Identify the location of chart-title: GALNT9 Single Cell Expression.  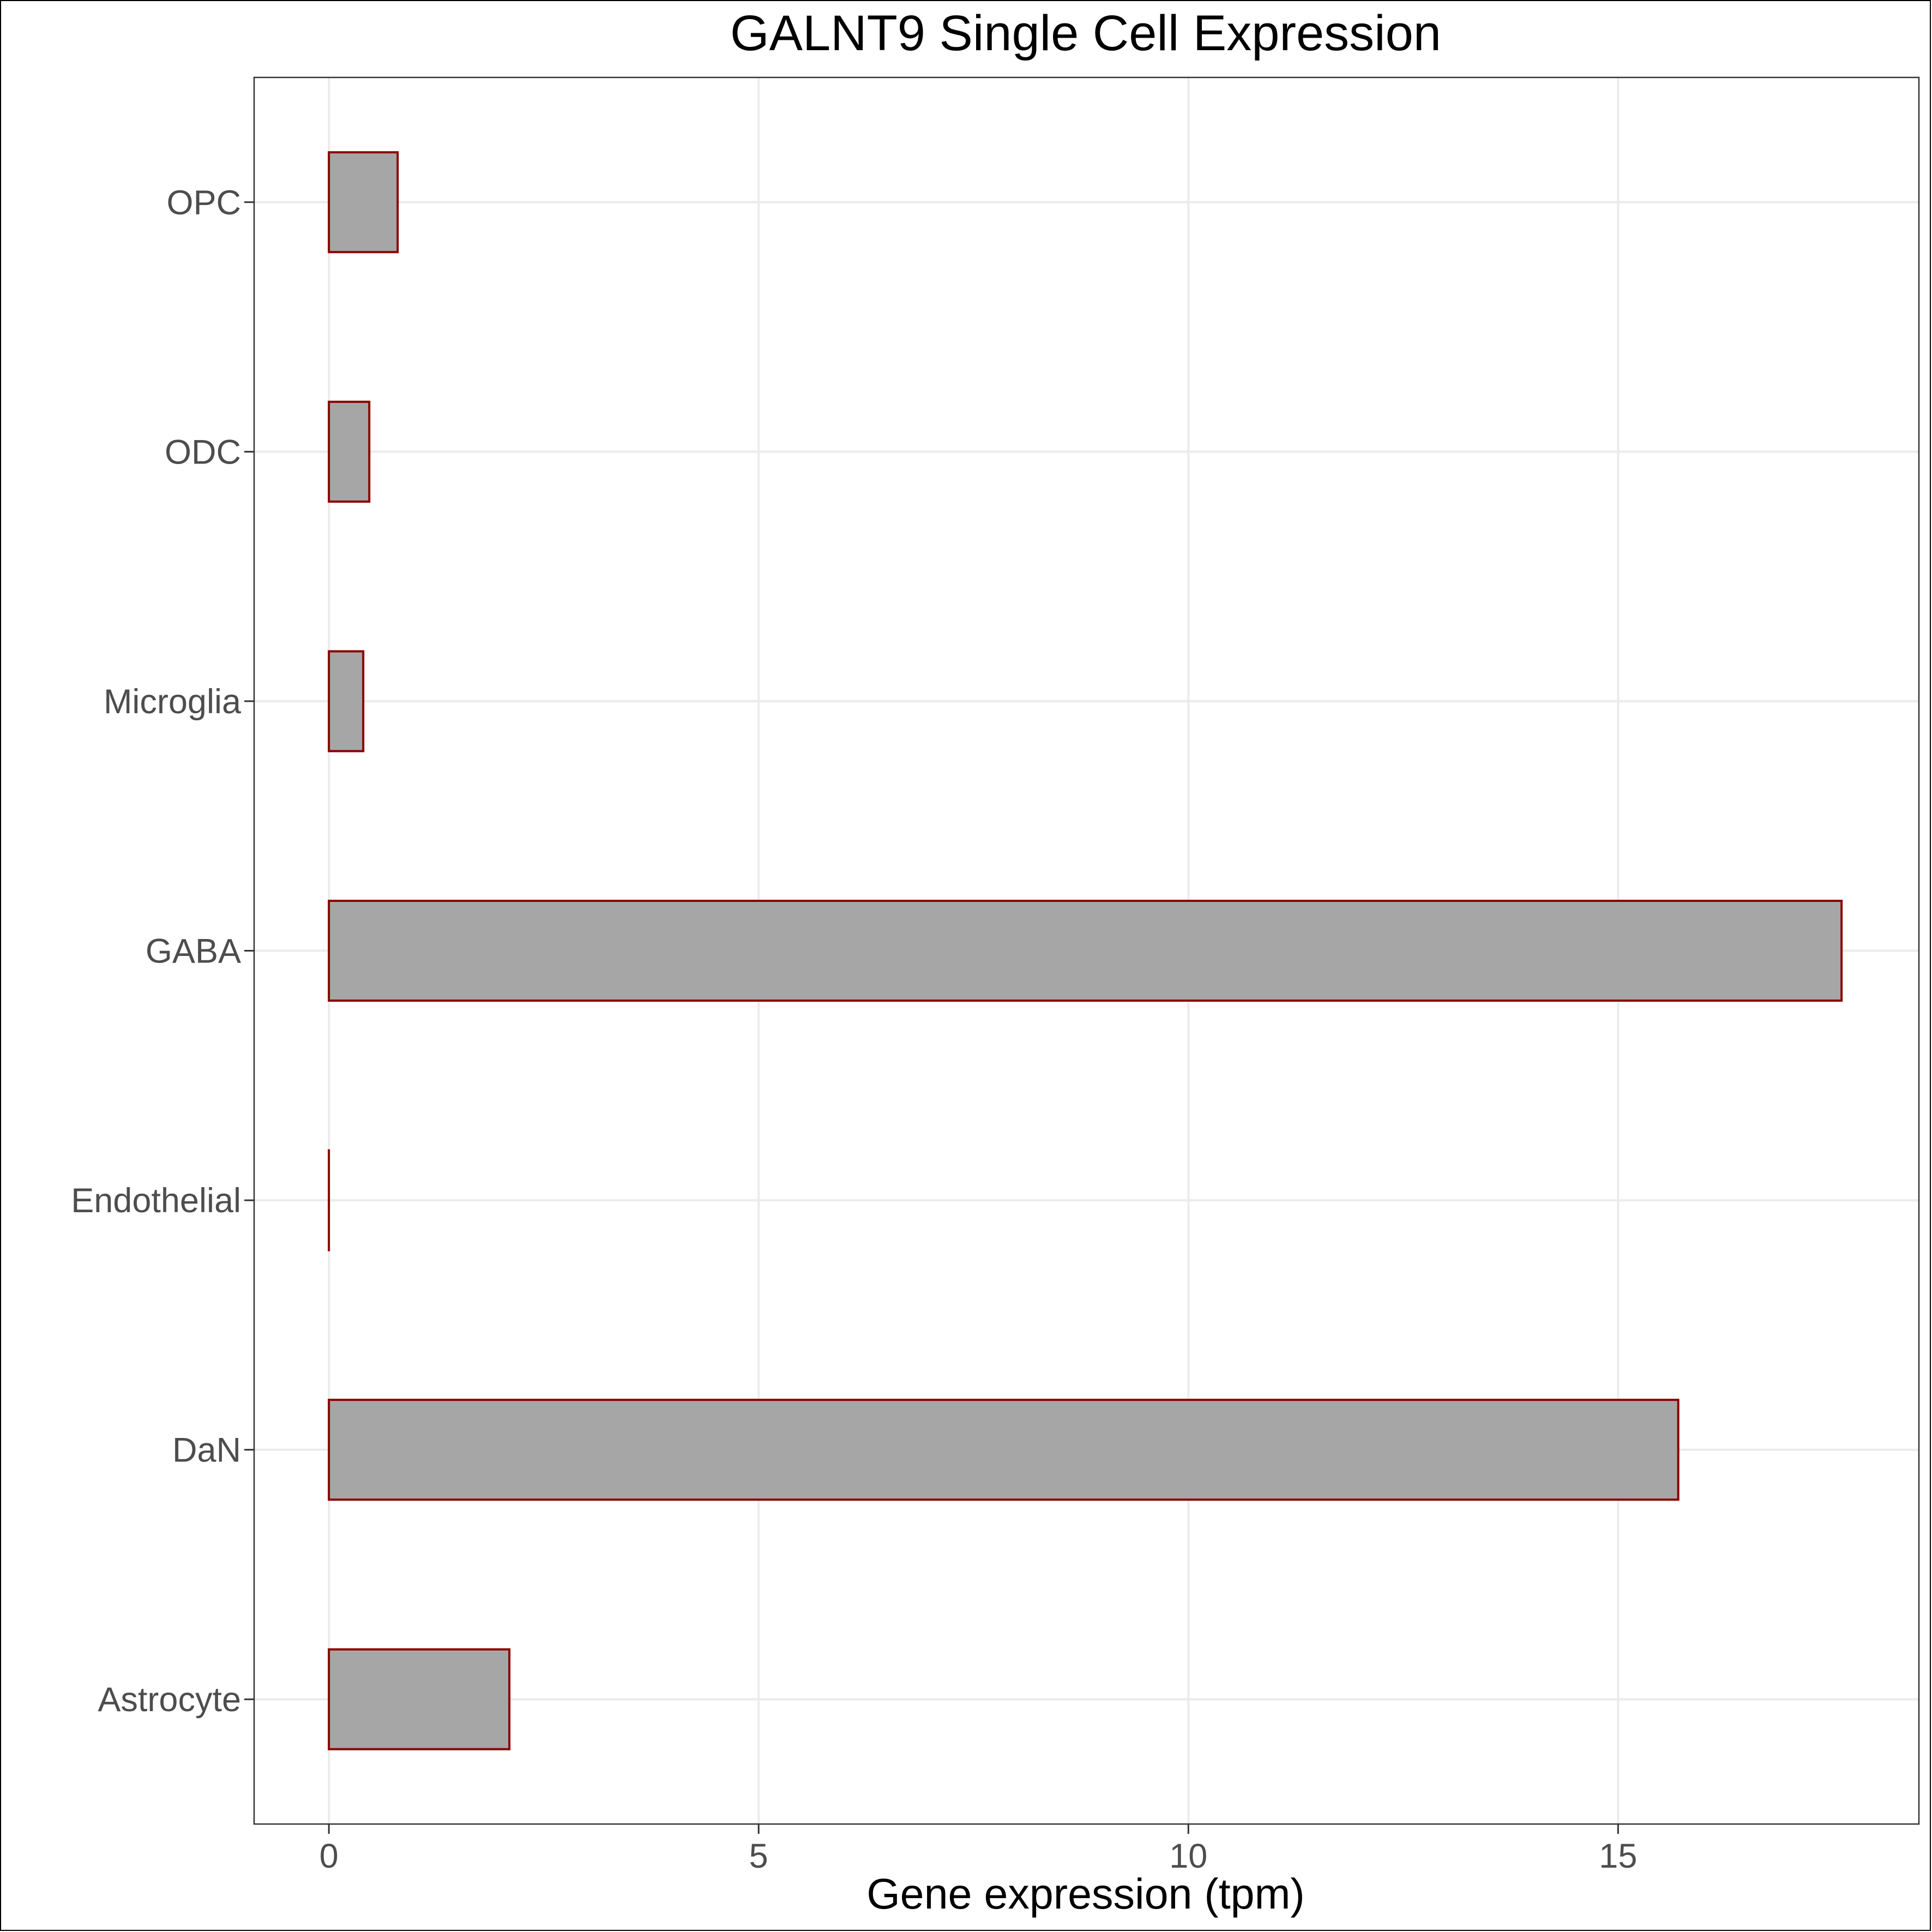
(1085, 33).